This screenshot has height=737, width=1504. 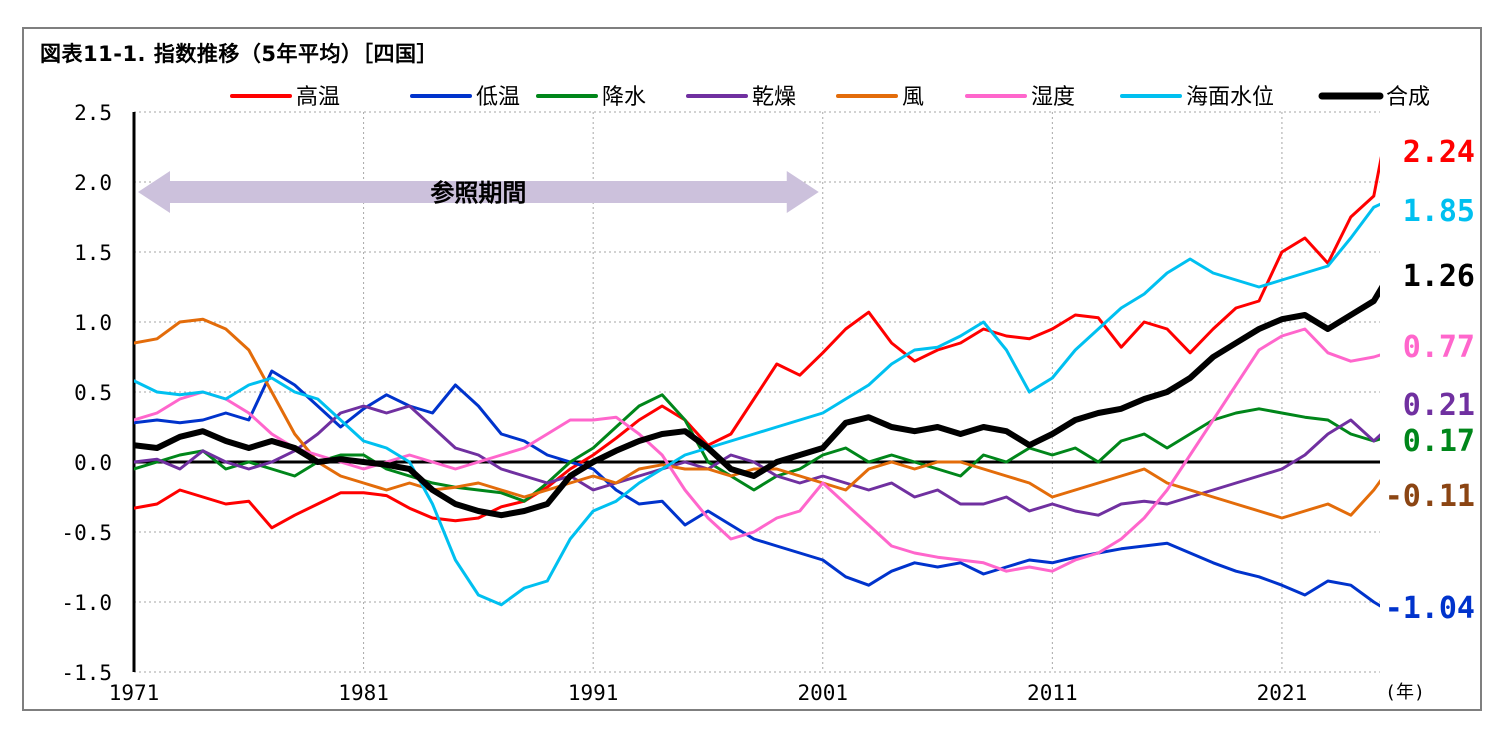 What do you see at coordinates (1430, 380) in the screenshot?
I see `end-labels: 2.24 1.85 1.26 0.77 0.210.17 -0.11 -1.04` at bounding box center [1430, 380].